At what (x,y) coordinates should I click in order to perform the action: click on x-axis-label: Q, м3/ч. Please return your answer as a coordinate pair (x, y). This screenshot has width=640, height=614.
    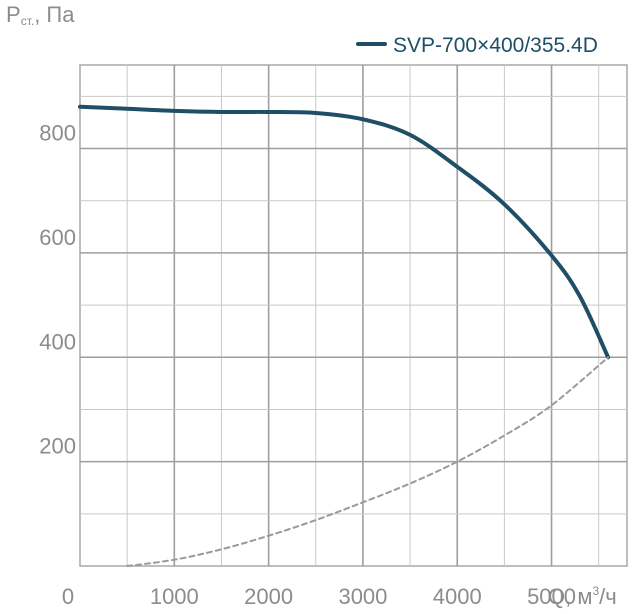
    Looking at the image, I should click on (582, 596).